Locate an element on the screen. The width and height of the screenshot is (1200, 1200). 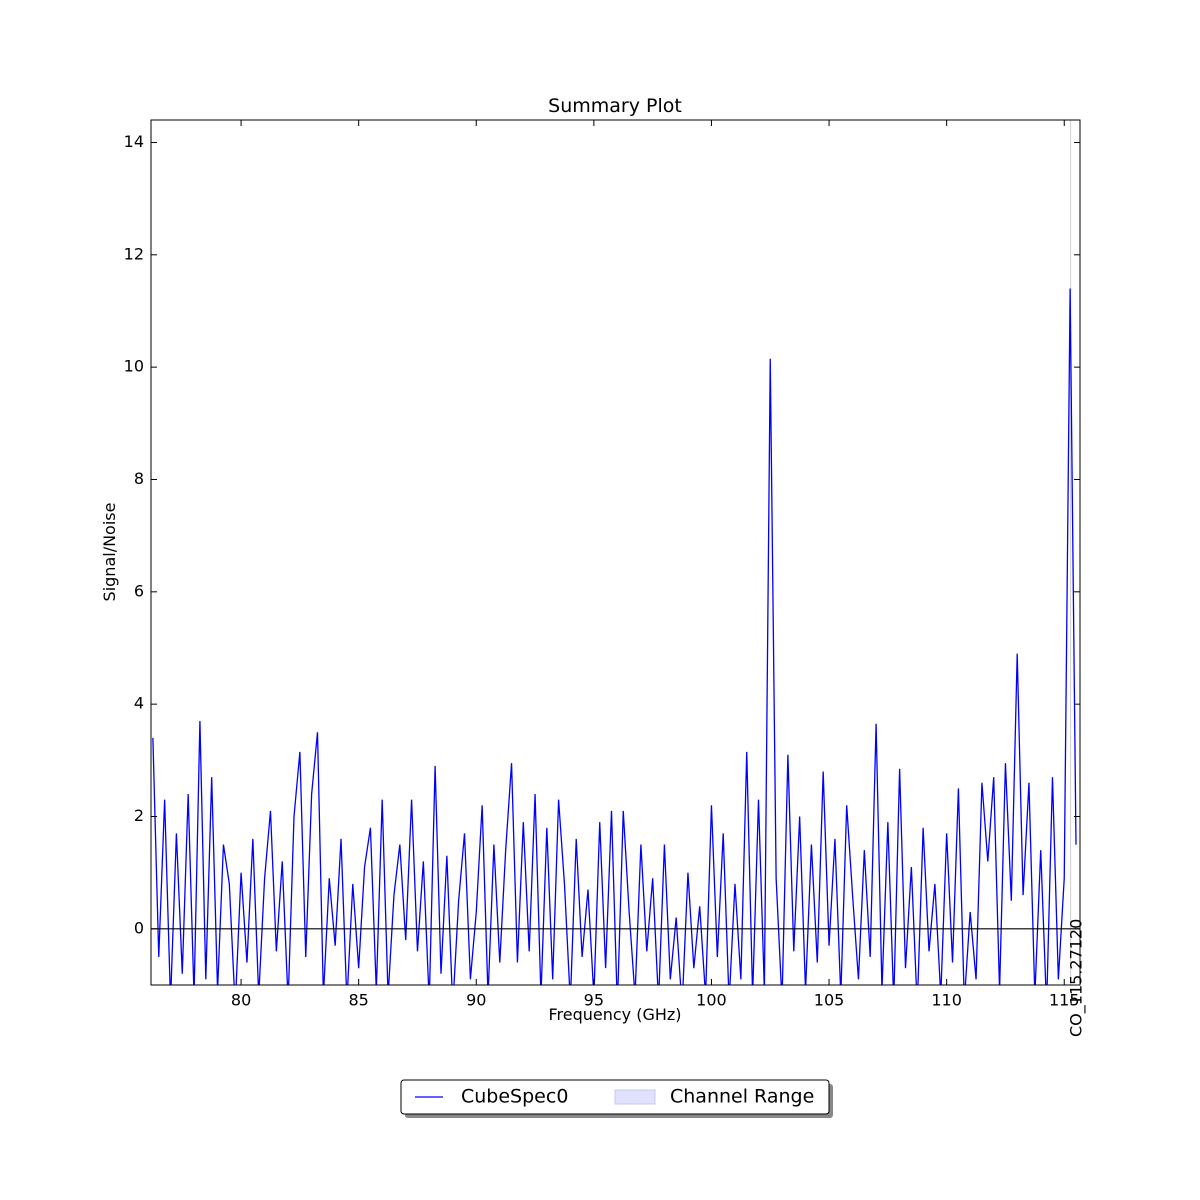
y-axis-label: Signal/Noise is located at coordinates (109, 552).